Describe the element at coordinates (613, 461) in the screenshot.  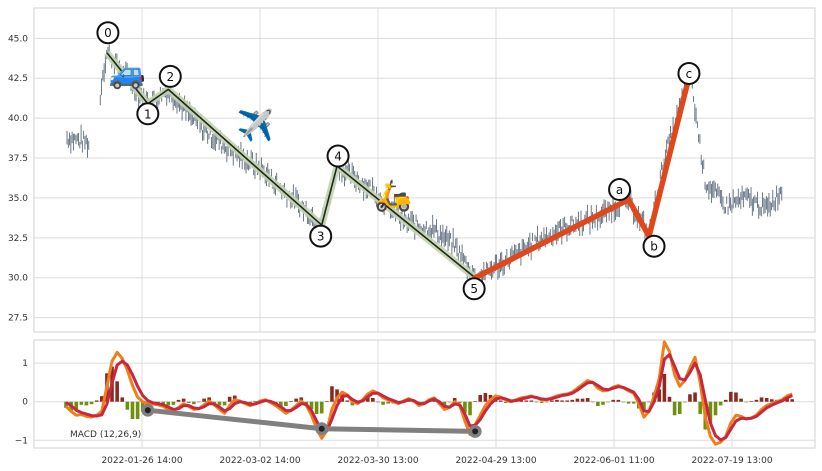
I see `x-tick-label: 2022-06-01 11:00` at that location.